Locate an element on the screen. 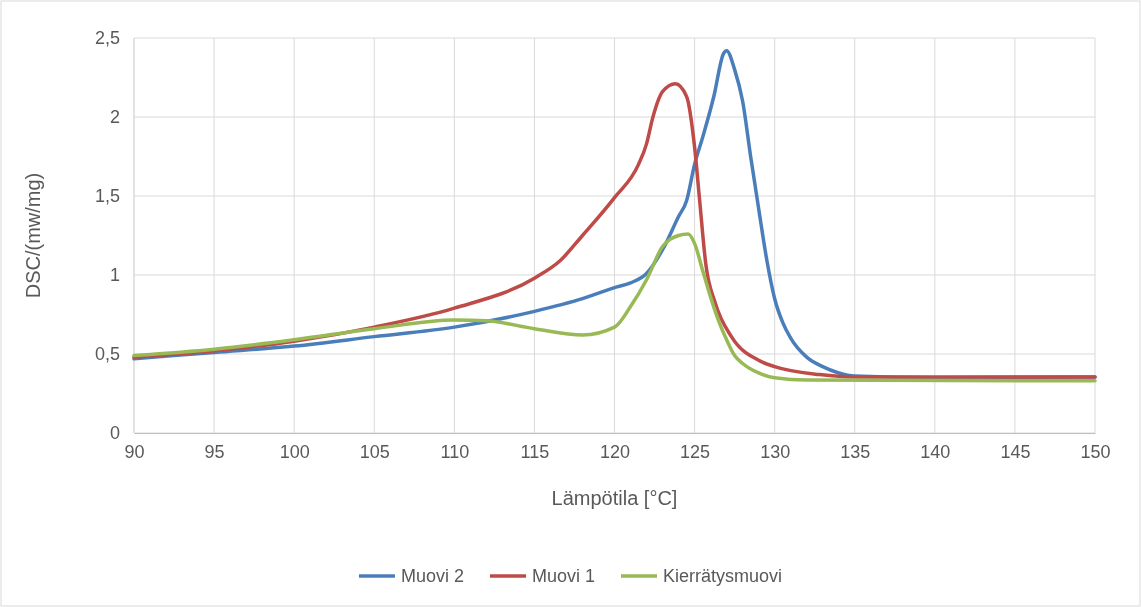 The width and height of the screenshot is (1141, 607). y-tick-label: 0 is located at coordinates (114, 433).